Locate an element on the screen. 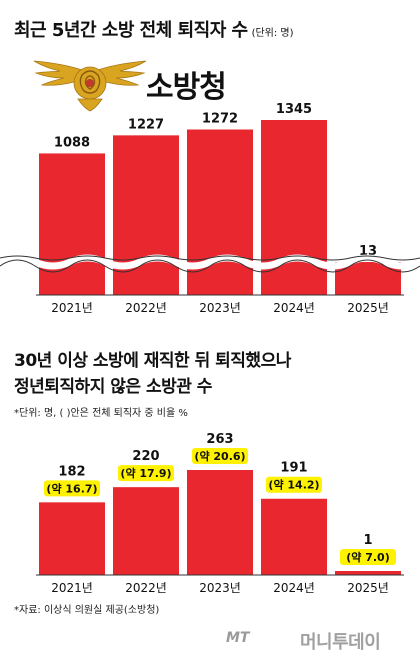 This screenshot has height=668, width=420. chart2-title: 30년 이상 소방에 재직한 뒤 퇴직했으나 정년퇴직하지 않은 소방관 수 is located at coordinates (152, 374).